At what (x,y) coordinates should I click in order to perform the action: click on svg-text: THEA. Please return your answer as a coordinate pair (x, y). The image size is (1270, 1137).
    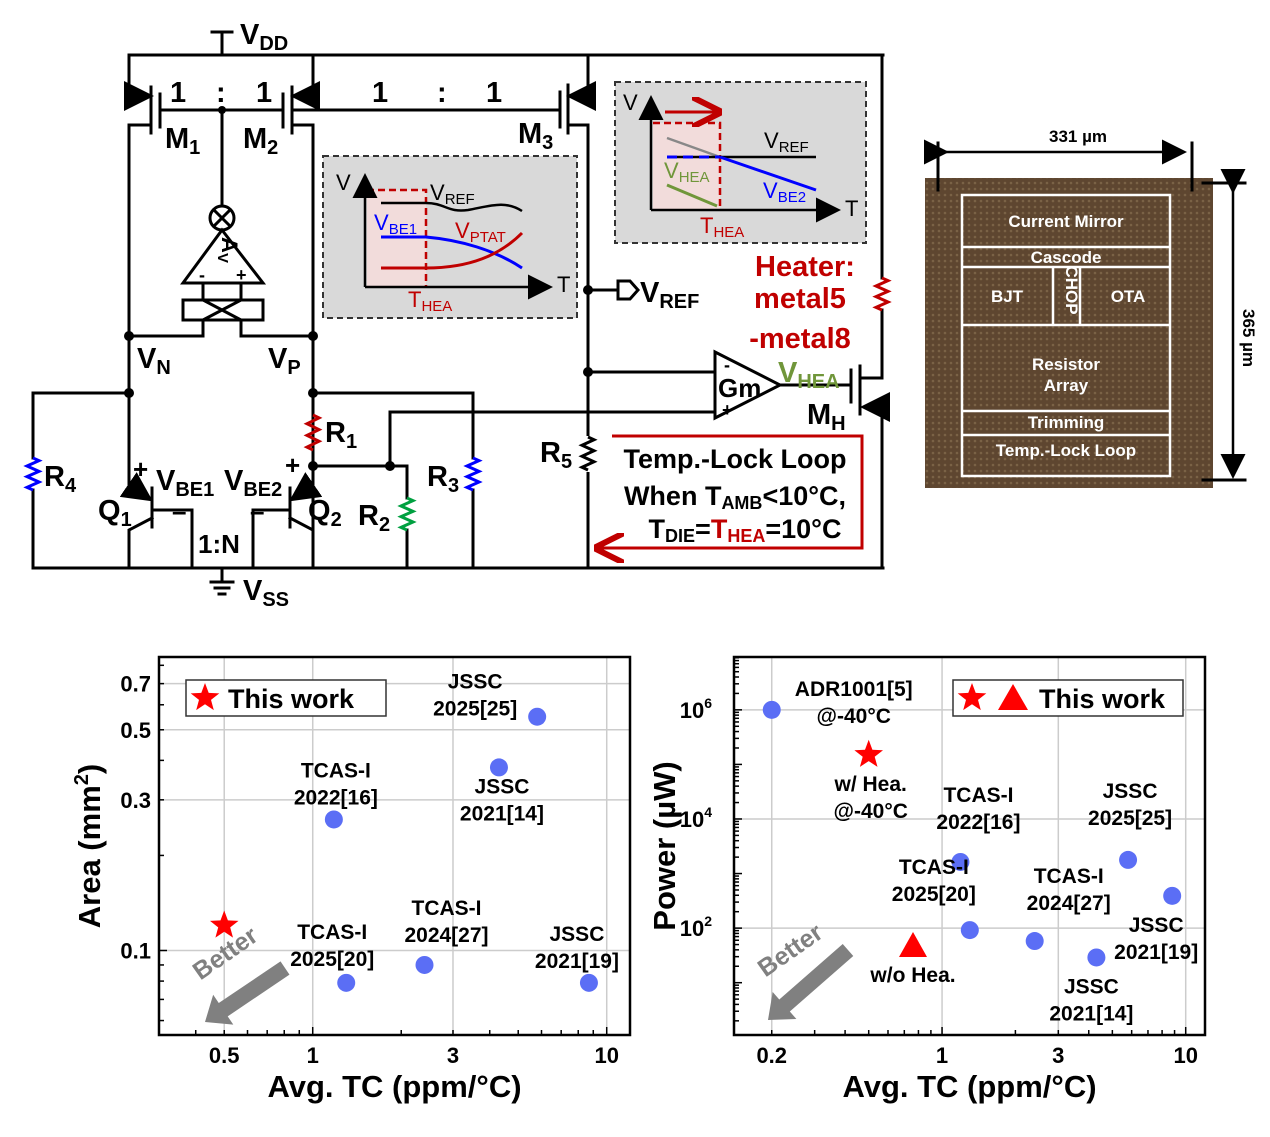
    Looking at the image, I should click on (722, 227).